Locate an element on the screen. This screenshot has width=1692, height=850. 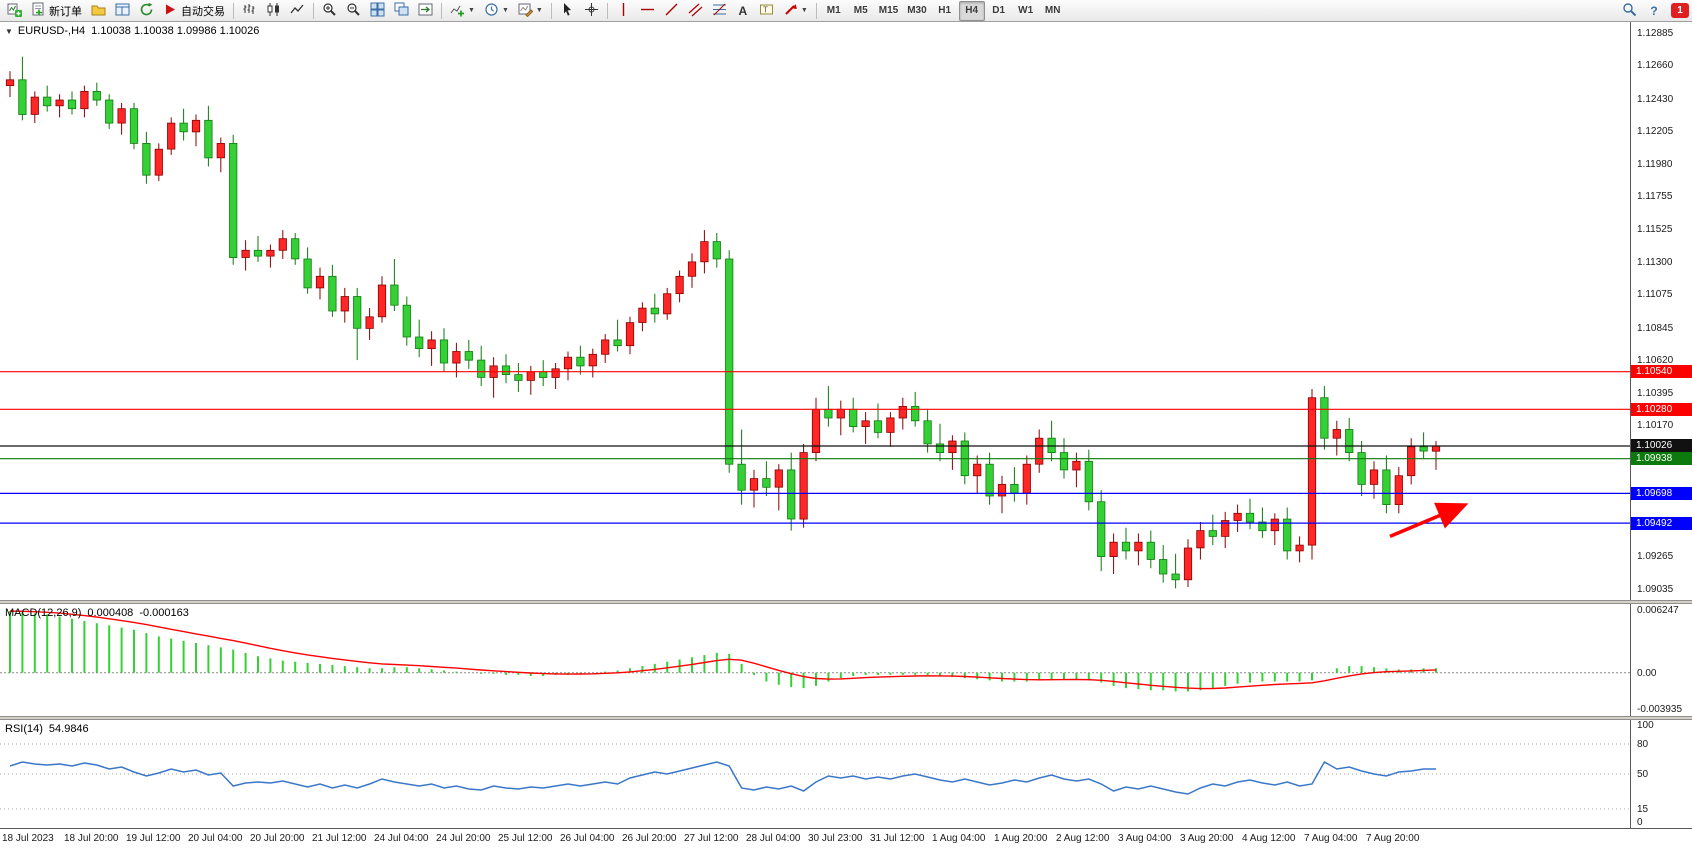
periods-button: ▼ is located at coordinates (496, 11).